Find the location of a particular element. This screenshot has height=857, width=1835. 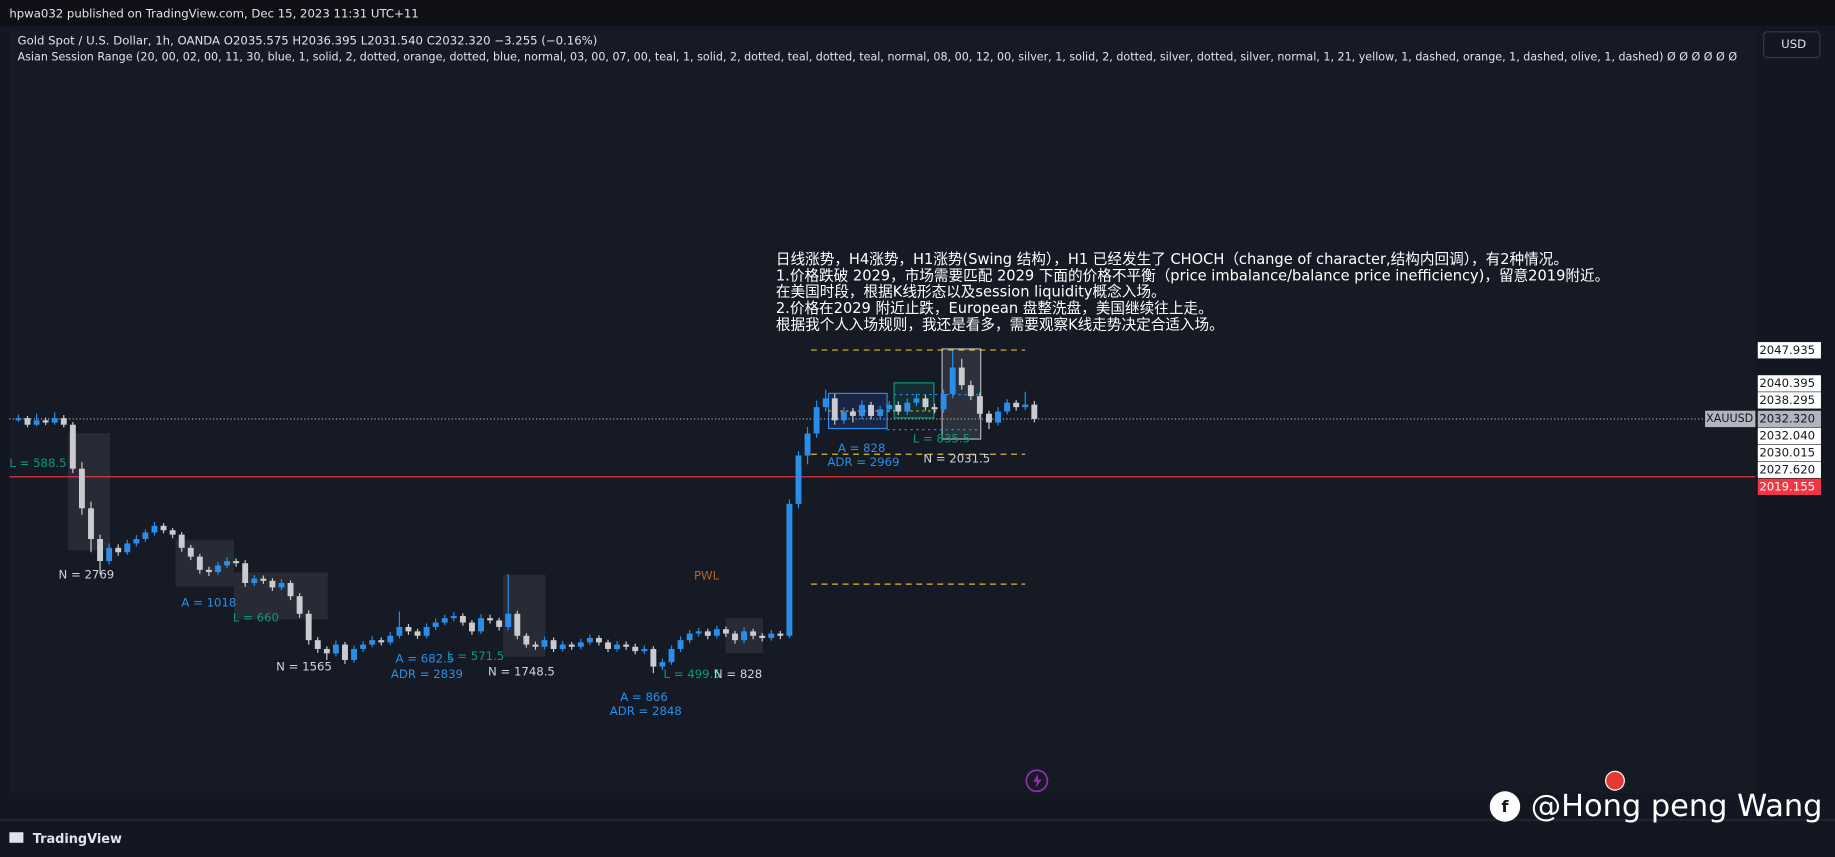

price-badge-label: 2032.040 is located at coordinates (1787, 435).